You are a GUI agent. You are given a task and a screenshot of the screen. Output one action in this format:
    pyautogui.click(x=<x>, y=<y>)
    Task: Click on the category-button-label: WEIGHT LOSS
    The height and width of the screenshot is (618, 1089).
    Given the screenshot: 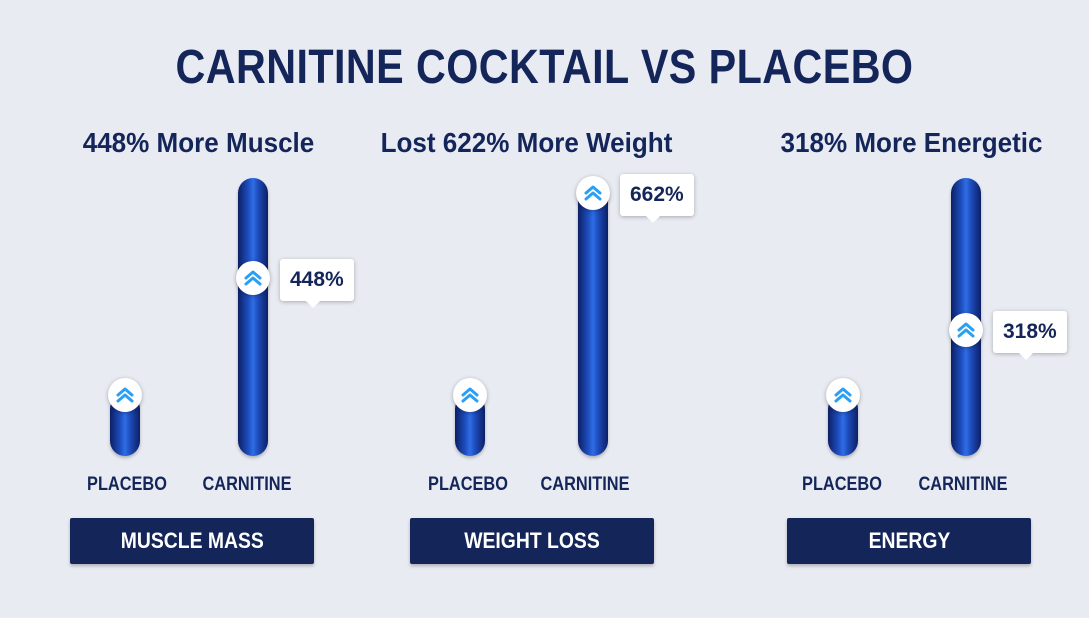 What is the action you would take?
    pyautogui.click(x=532, y=540)
    